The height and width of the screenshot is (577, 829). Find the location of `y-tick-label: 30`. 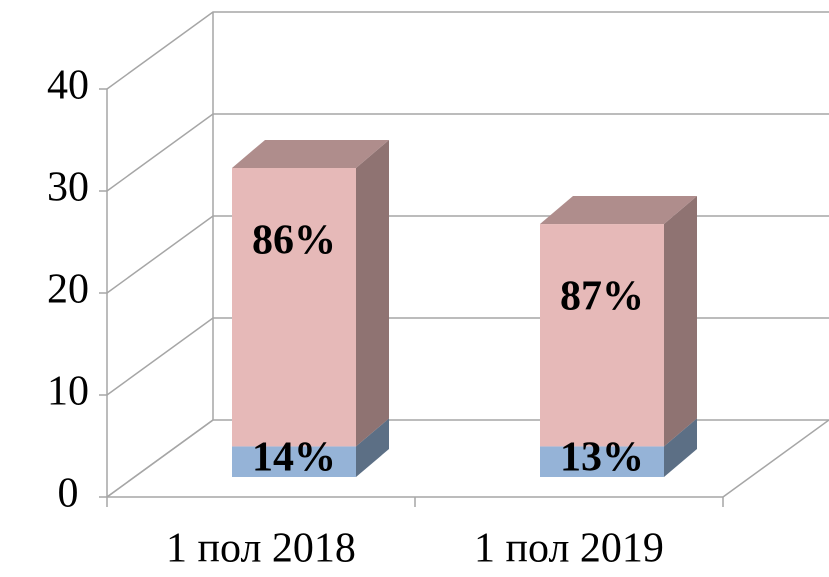

y-tick-label: 30 is located at coordinates (68, 188).